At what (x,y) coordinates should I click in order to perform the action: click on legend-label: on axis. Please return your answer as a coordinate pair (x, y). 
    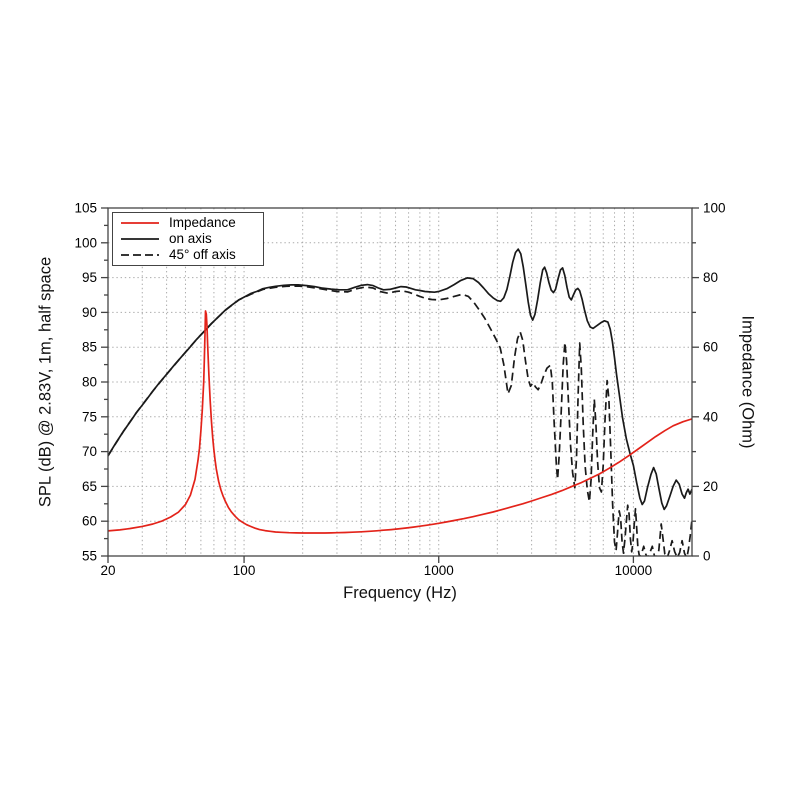
    Looking at the image, I should click on (190, 238).